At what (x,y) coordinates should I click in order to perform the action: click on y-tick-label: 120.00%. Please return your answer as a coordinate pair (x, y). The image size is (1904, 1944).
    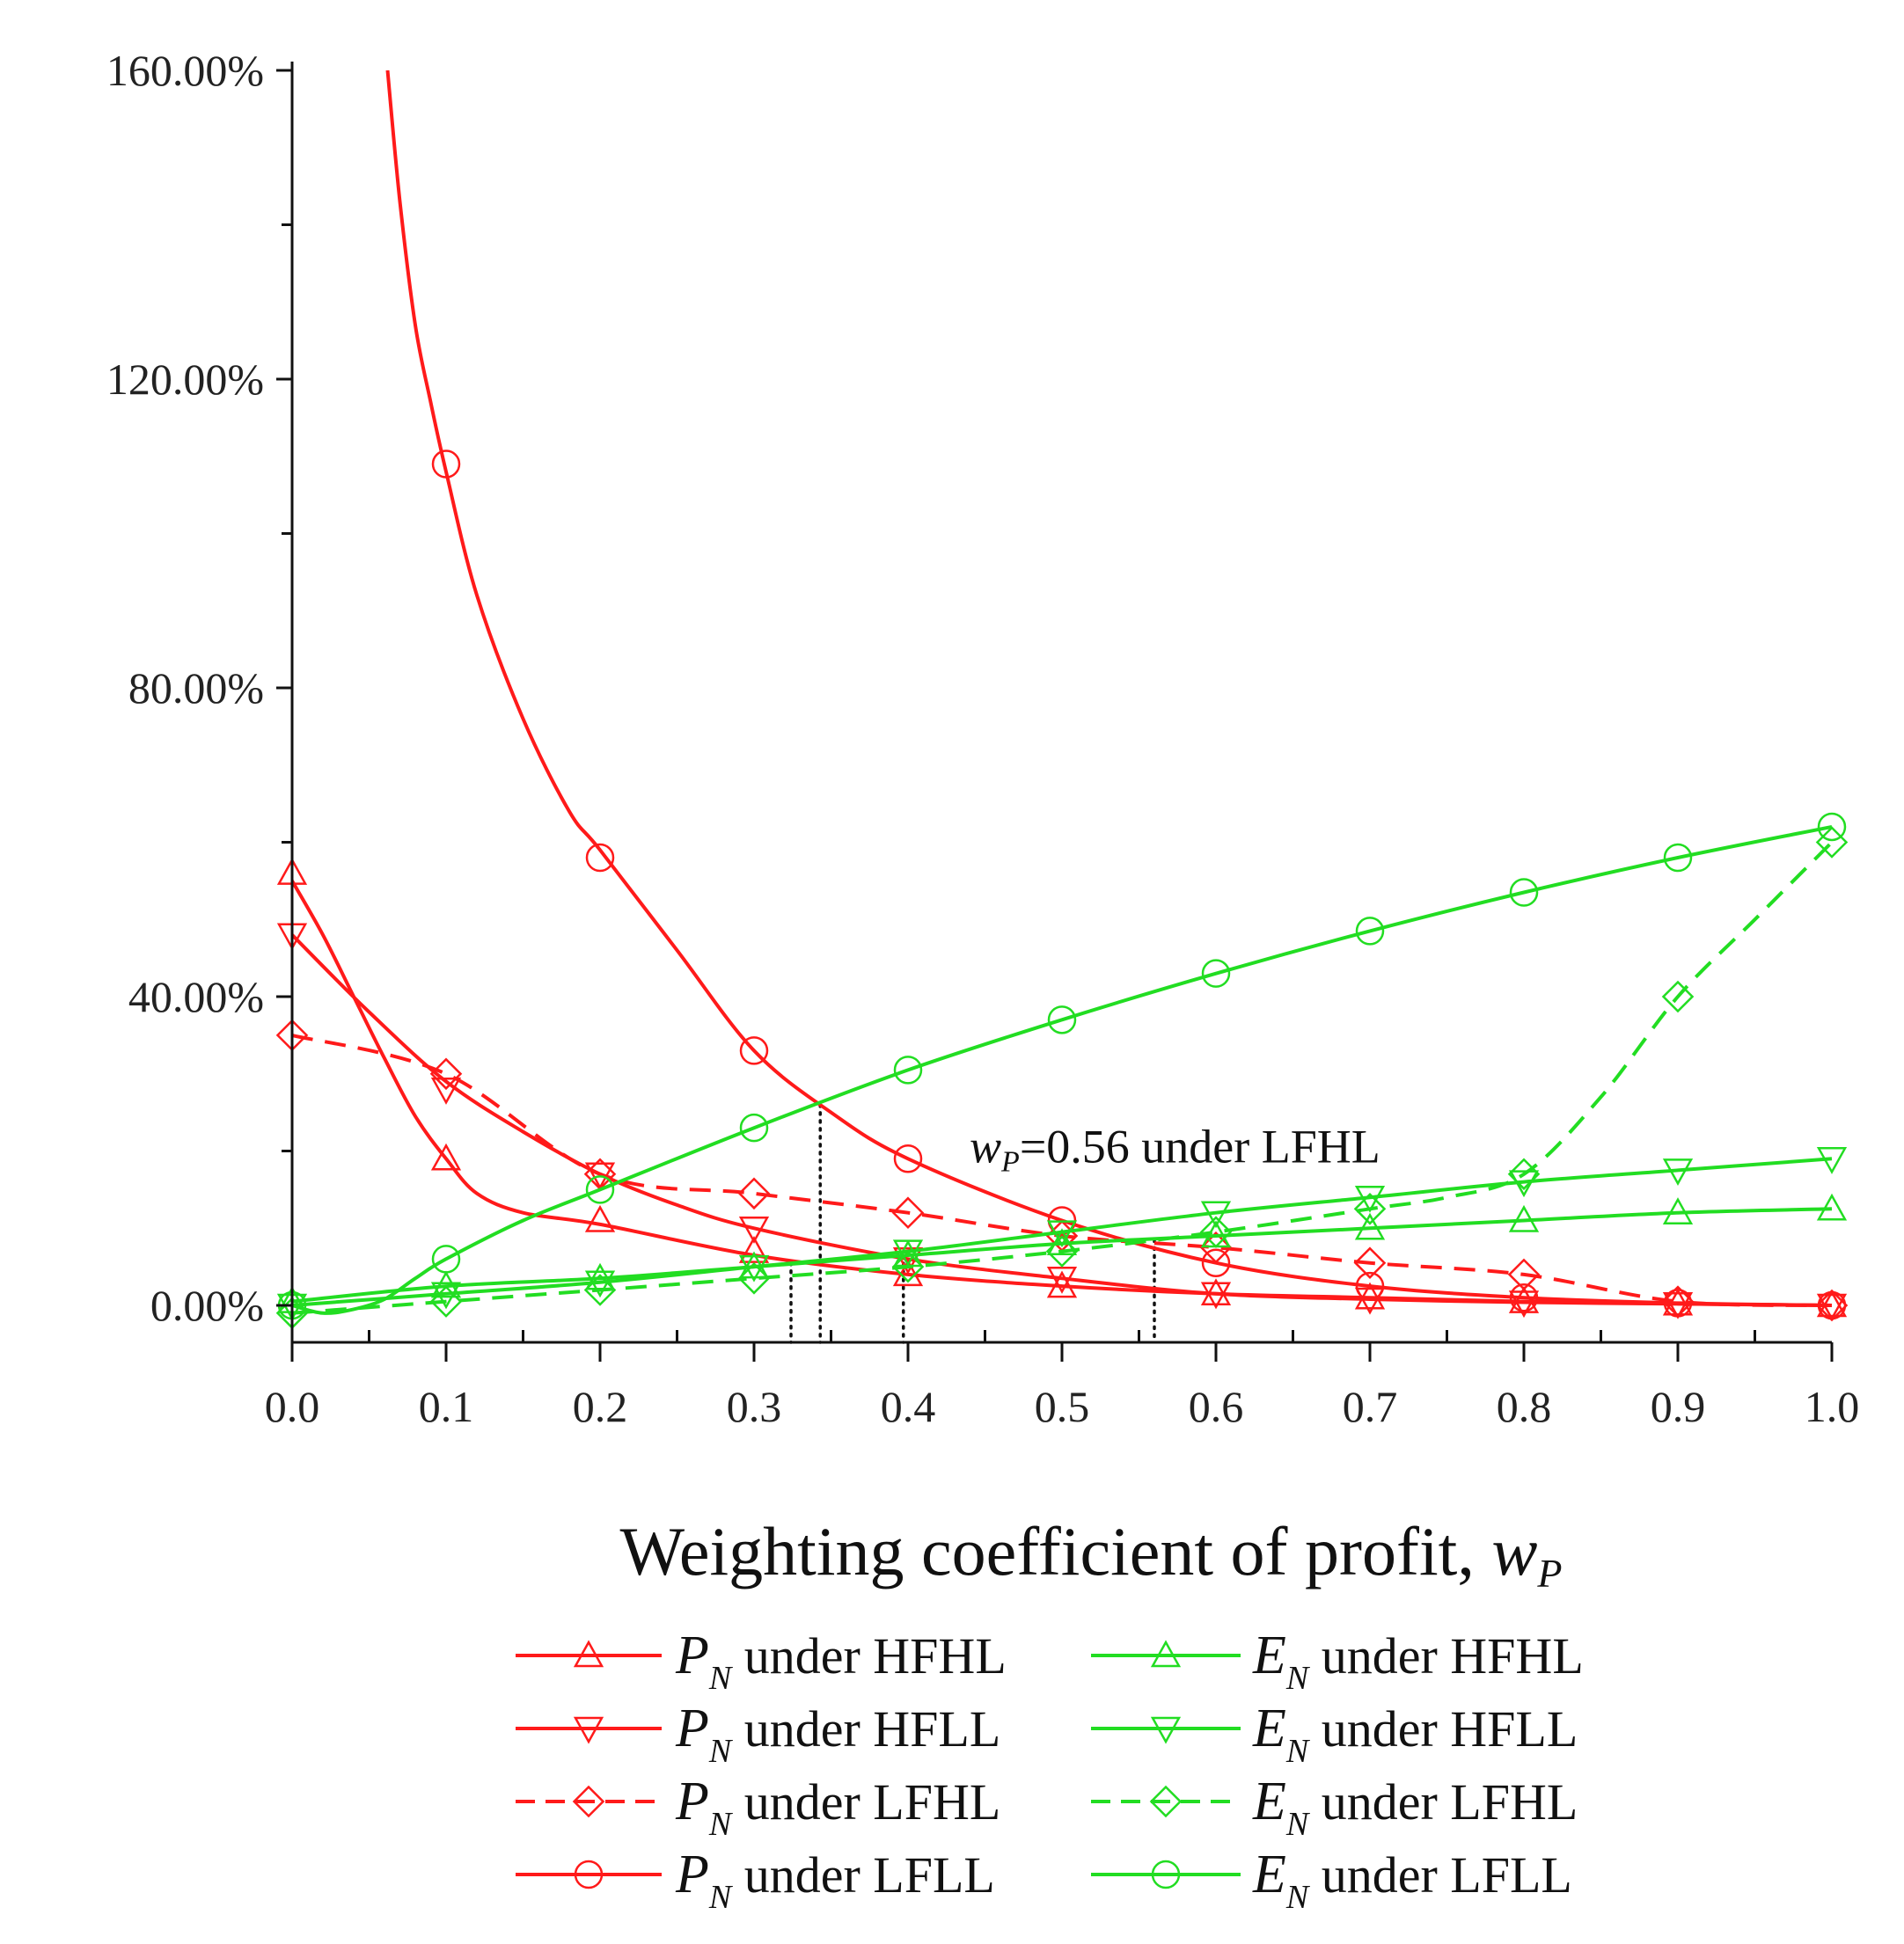
    Looking at the image, I should click on (185, 379).